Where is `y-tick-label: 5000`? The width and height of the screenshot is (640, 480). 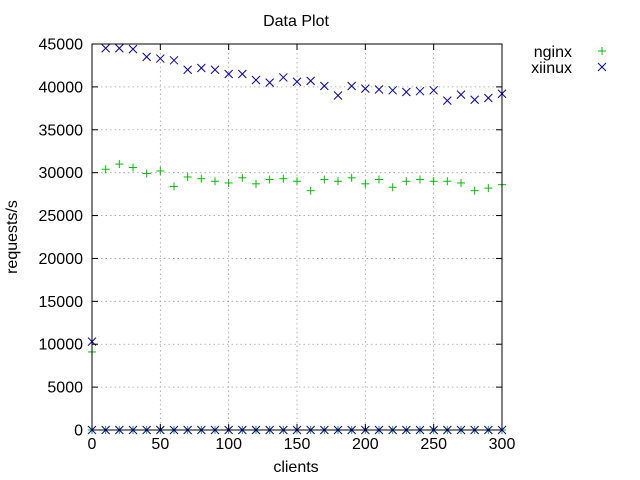 y-tick-label: 5000 is located at coordinates (65, 388).